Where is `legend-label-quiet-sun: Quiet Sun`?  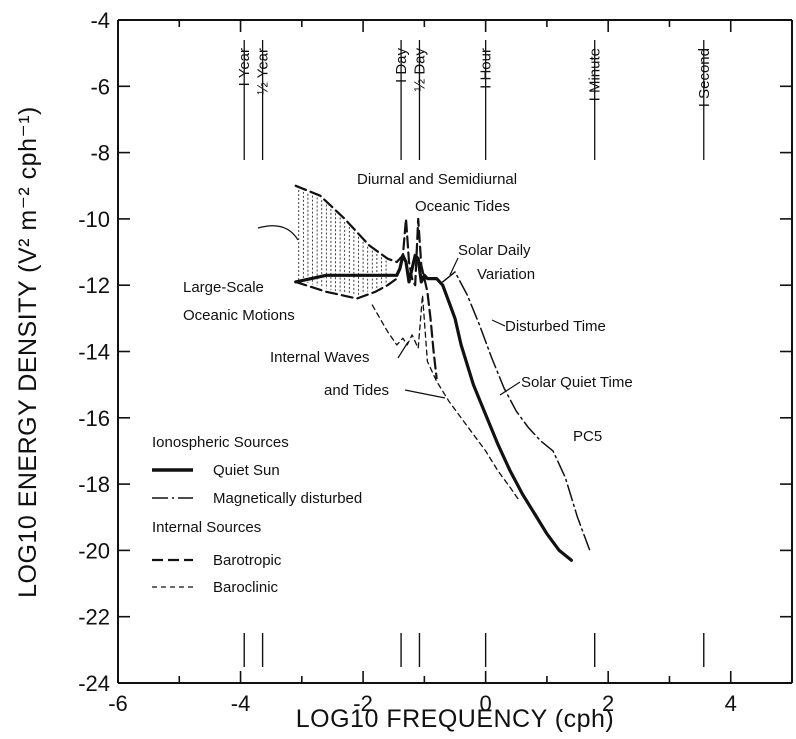
legend-label-quiet-sun: Quiet Sun is located at coordinates (246, 470).